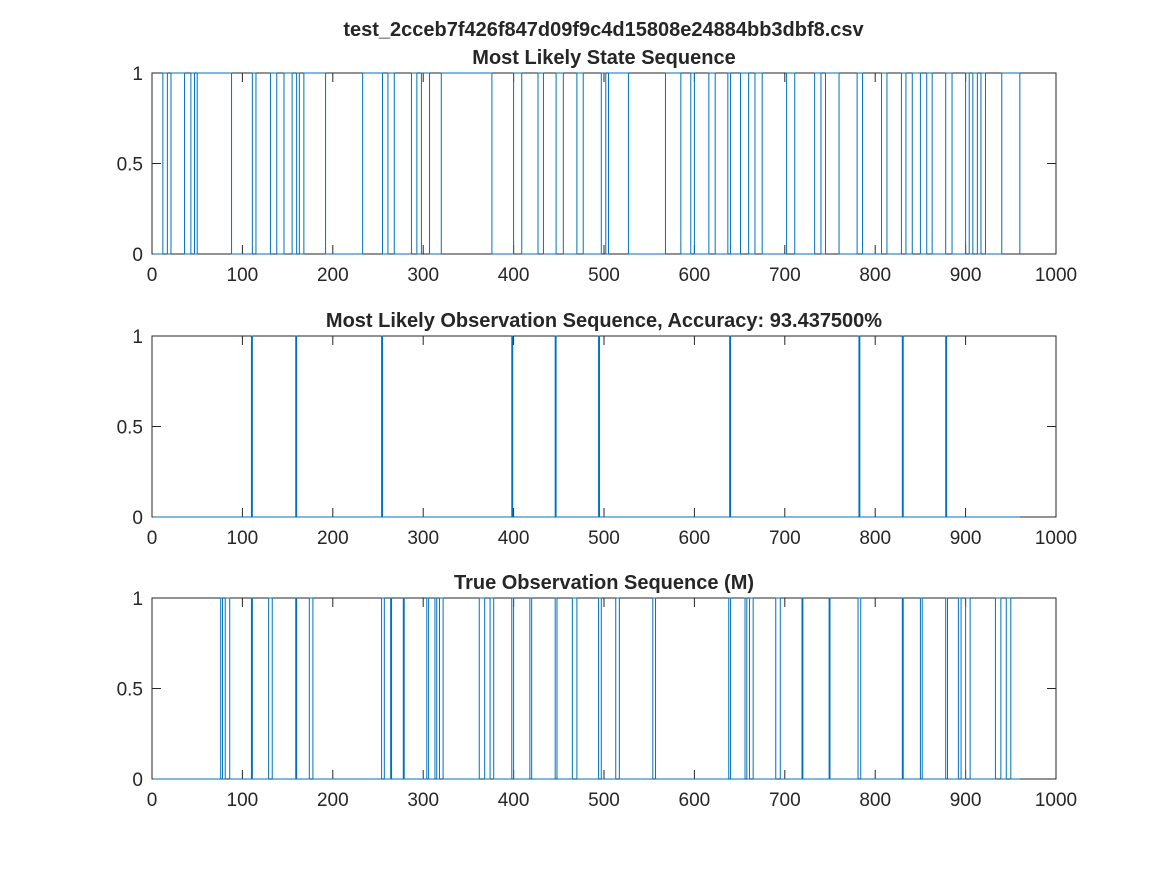 The image size is (1167, 875). Describe the element at coordinates (603, 58) in the screenshot. I see `subplot-title: Most Likely State Sequence` at that location.